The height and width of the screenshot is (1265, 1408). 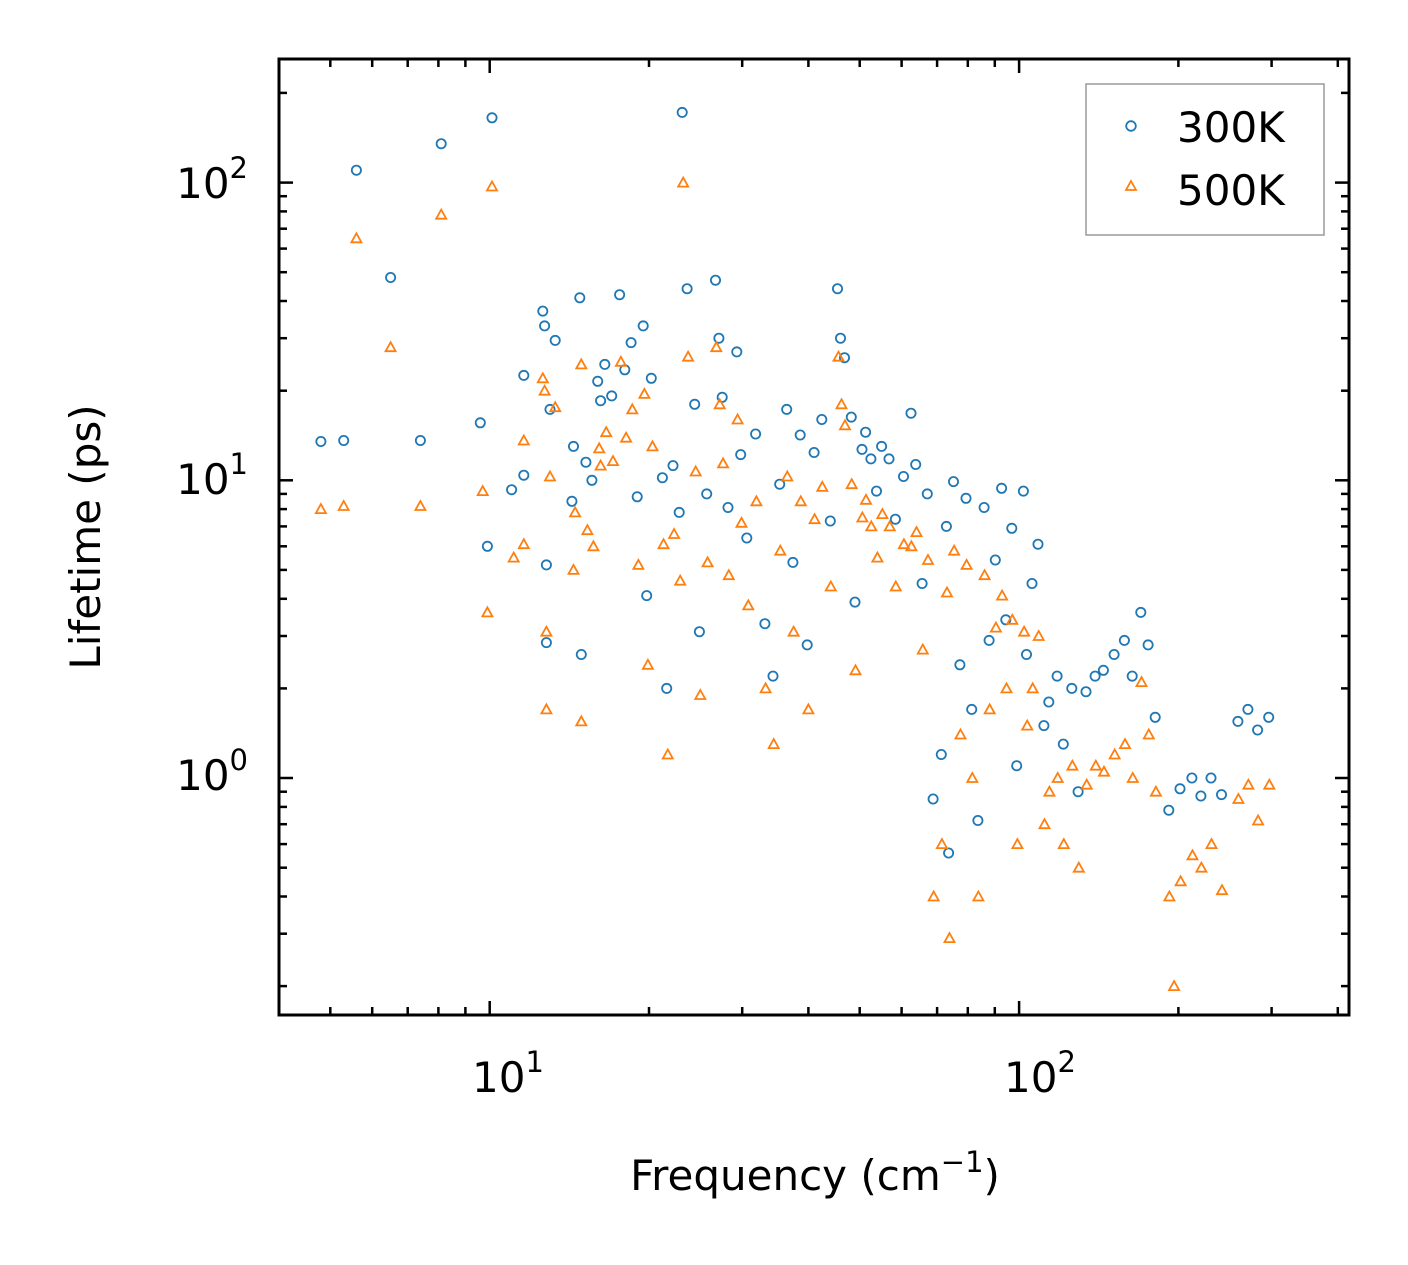 What do you see at coordinates (1231, 190) in the screenshot?
I see `legend-label-500k: 500K` at bounding box center [1231, 190].